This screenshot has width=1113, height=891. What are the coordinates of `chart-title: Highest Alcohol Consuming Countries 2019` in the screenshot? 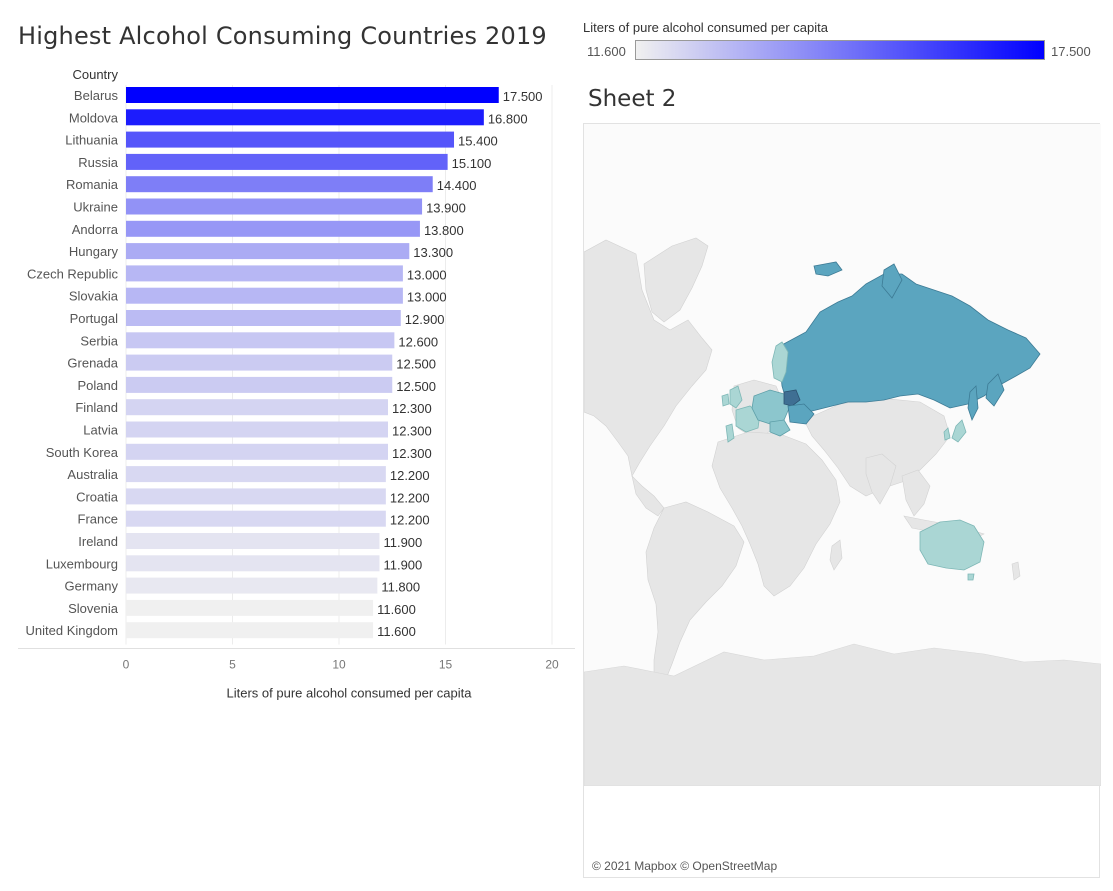 It's located at (282, 36).